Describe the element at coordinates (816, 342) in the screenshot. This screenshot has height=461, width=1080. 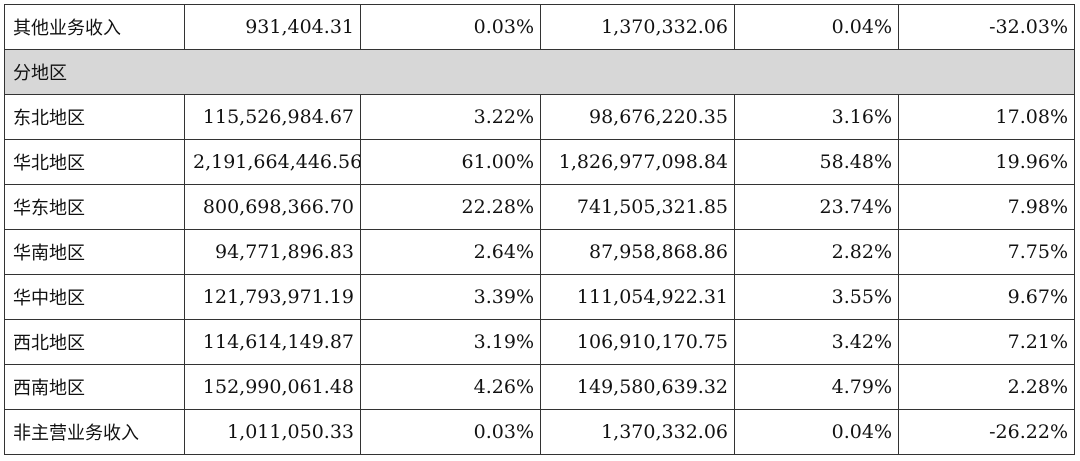
I see `prior-share-cell: 3.42%` at that location.